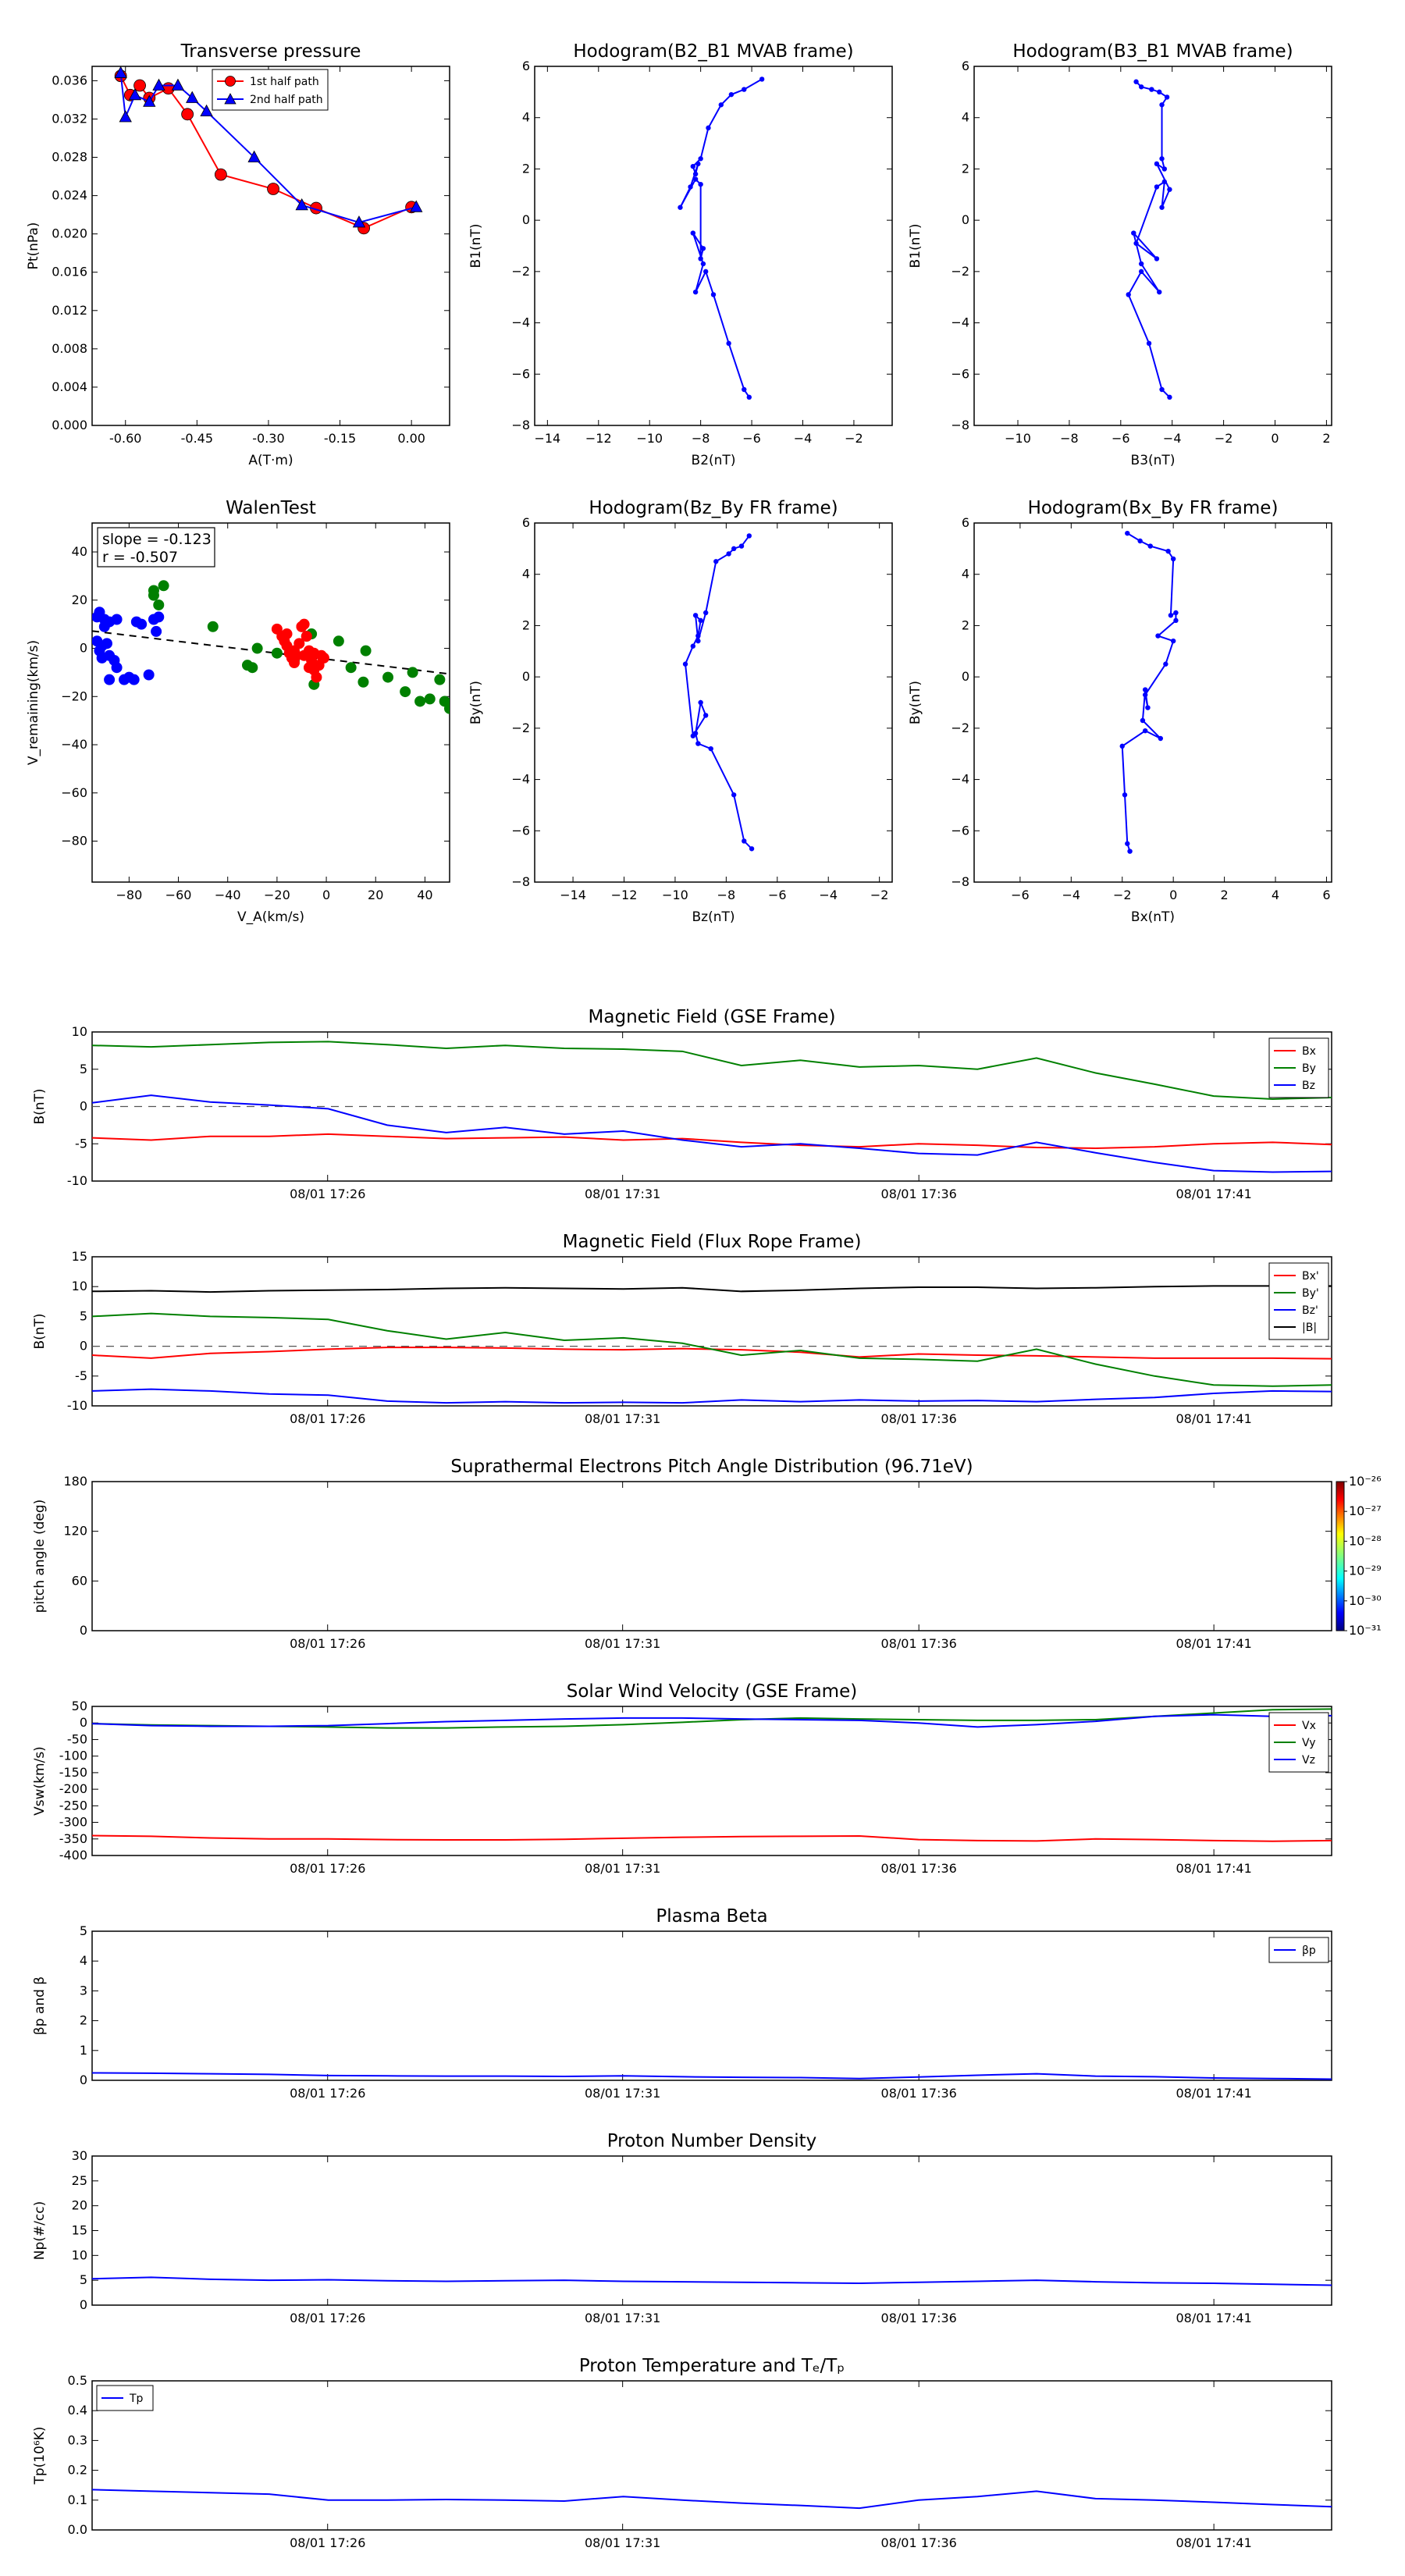  I want to click on tp_temp-title: Proton Temperature and Tₑ/Tₚ, so click(712, 2366).